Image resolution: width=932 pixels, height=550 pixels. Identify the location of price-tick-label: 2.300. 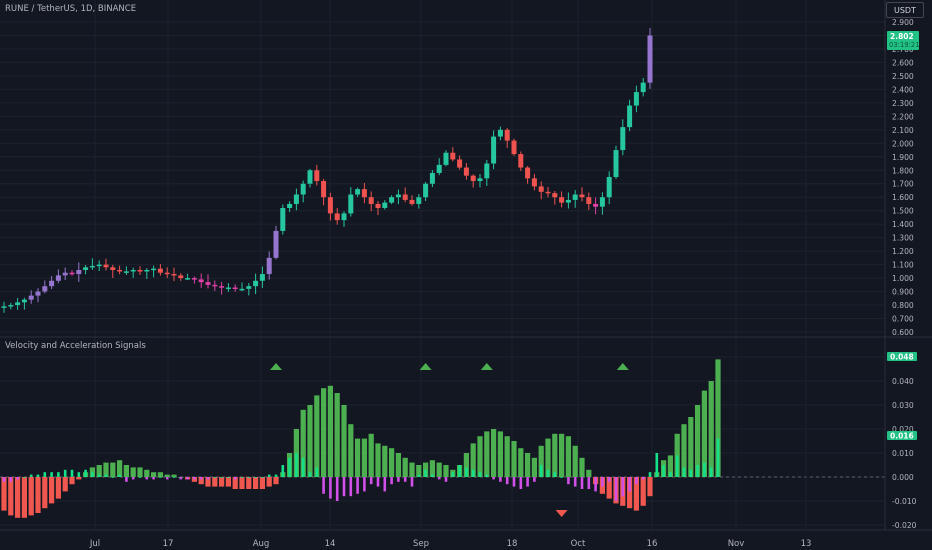
(903, 103).